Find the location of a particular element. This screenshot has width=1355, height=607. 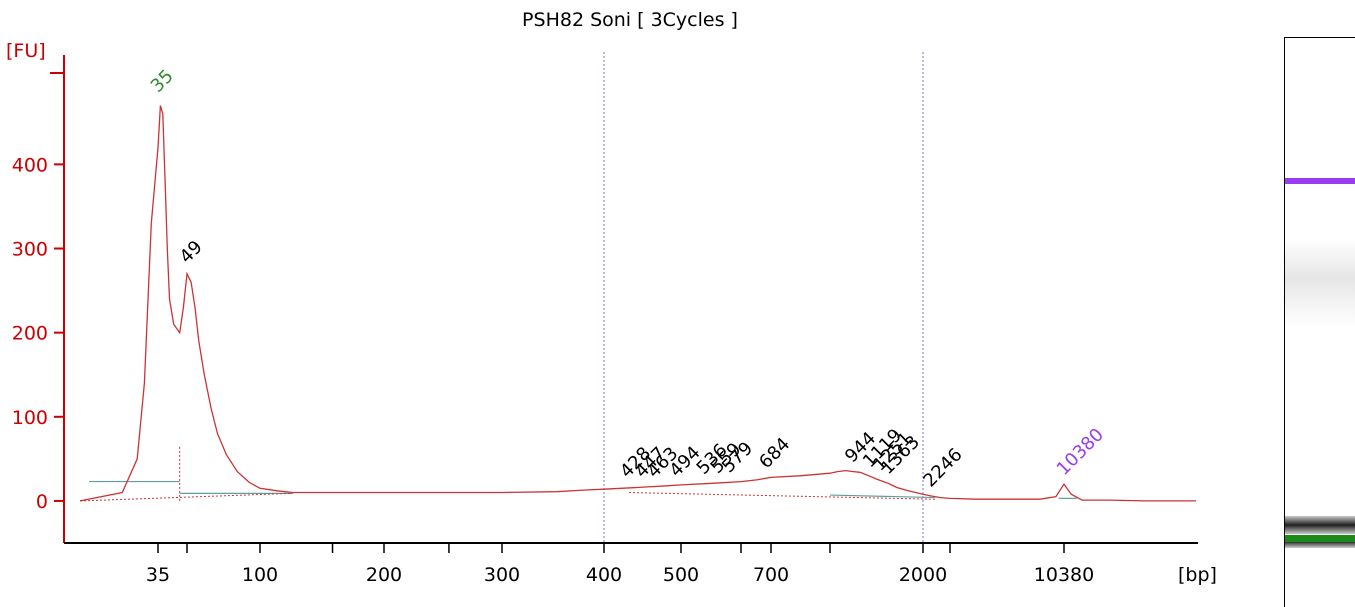

baselines is located at coordinates (578, 474).